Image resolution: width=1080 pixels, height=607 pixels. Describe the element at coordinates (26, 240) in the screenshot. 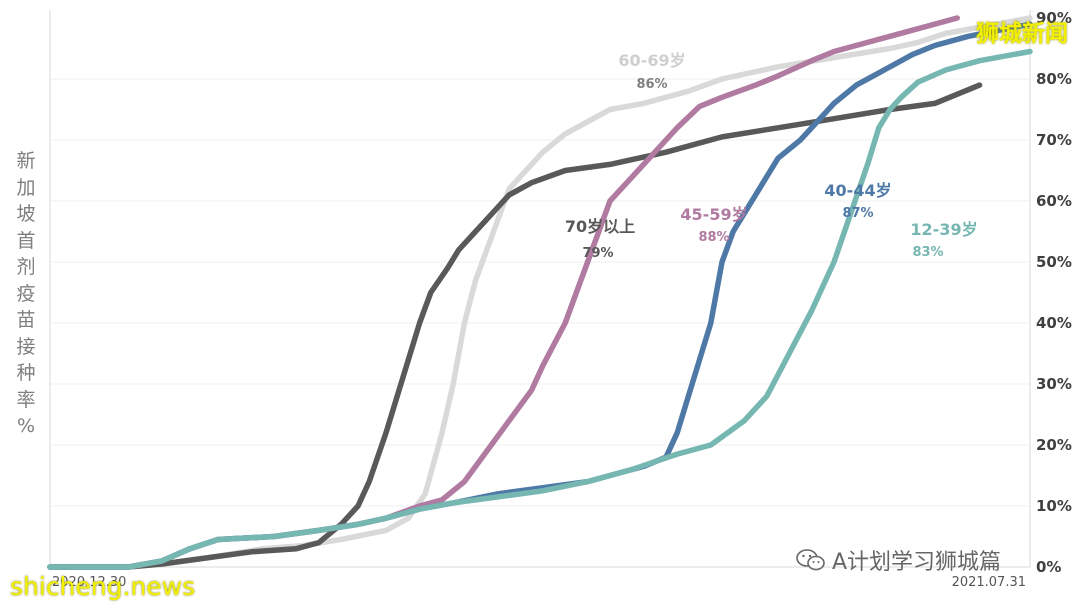

I see `y-axis-title-char: 首` at that location.